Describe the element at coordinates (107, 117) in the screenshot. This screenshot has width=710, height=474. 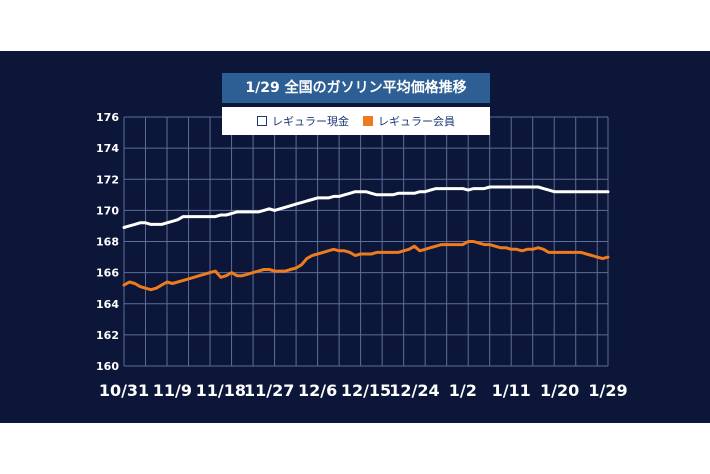
I see `y-tick-label: 176` at that location.